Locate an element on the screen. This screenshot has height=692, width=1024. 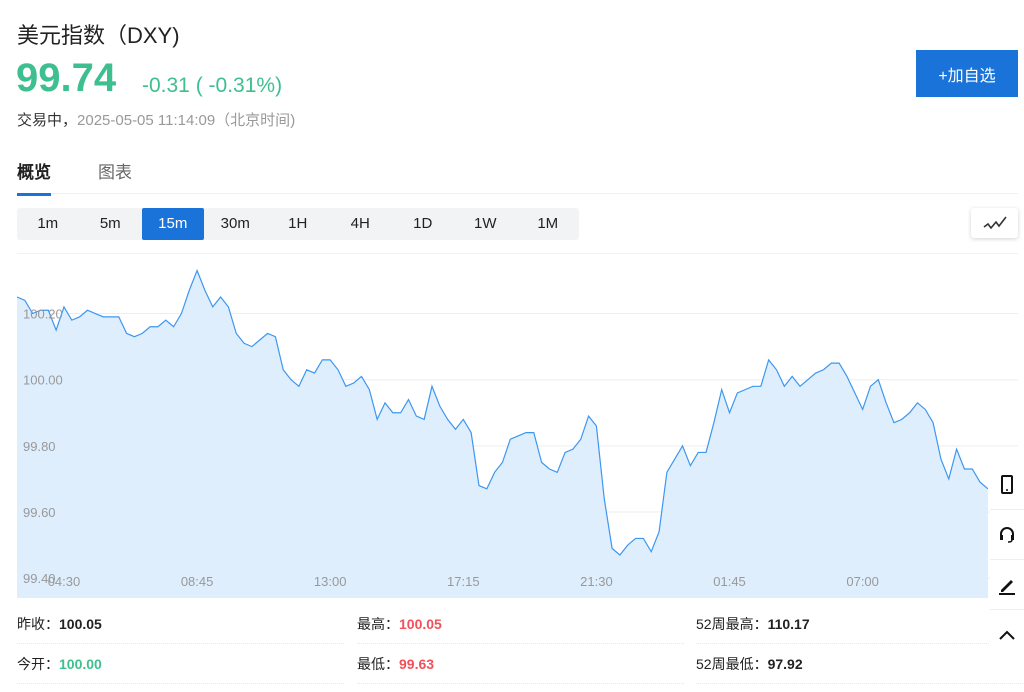
y-tick-label: 99.80 is located at coordinates (39, 446).